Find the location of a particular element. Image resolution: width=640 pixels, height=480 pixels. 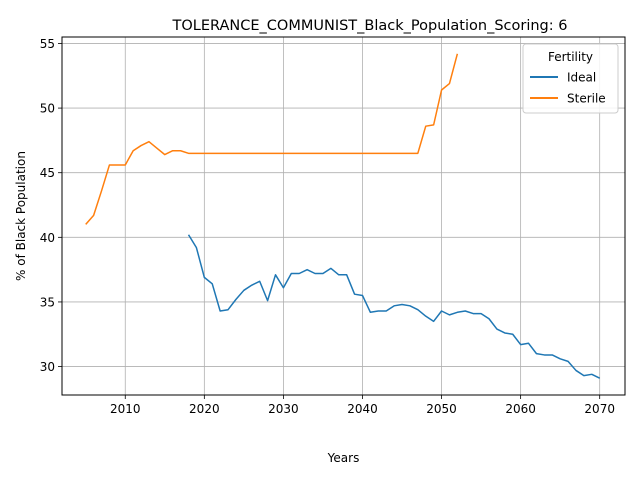

y-tick-label: 45 is located at coordinates (47, 173).